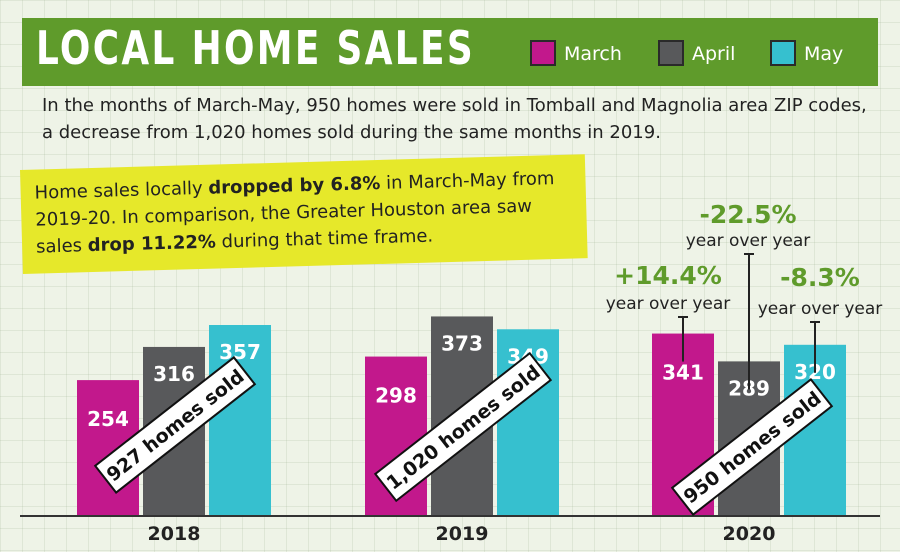 This screenshot has width=900, height=552. Describe the element at coordinates (463, 427) in the screenshot. I see `total-sticker-box-2019` at that location.